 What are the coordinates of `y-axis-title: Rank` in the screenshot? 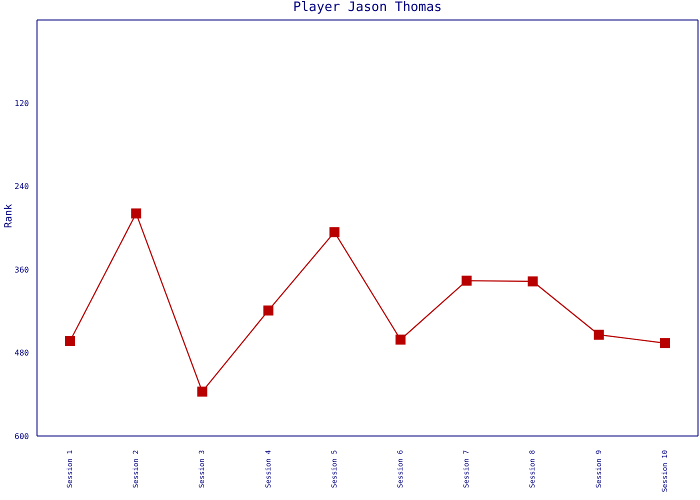 It's located at (9, 216).